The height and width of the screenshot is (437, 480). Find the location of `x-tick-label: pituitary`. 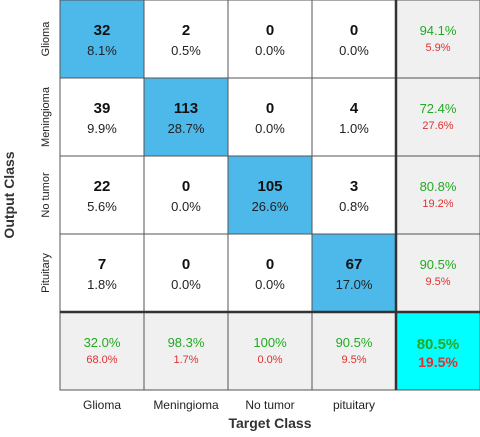

x-tick-label: pituitary is located at coordinates (354, 405).